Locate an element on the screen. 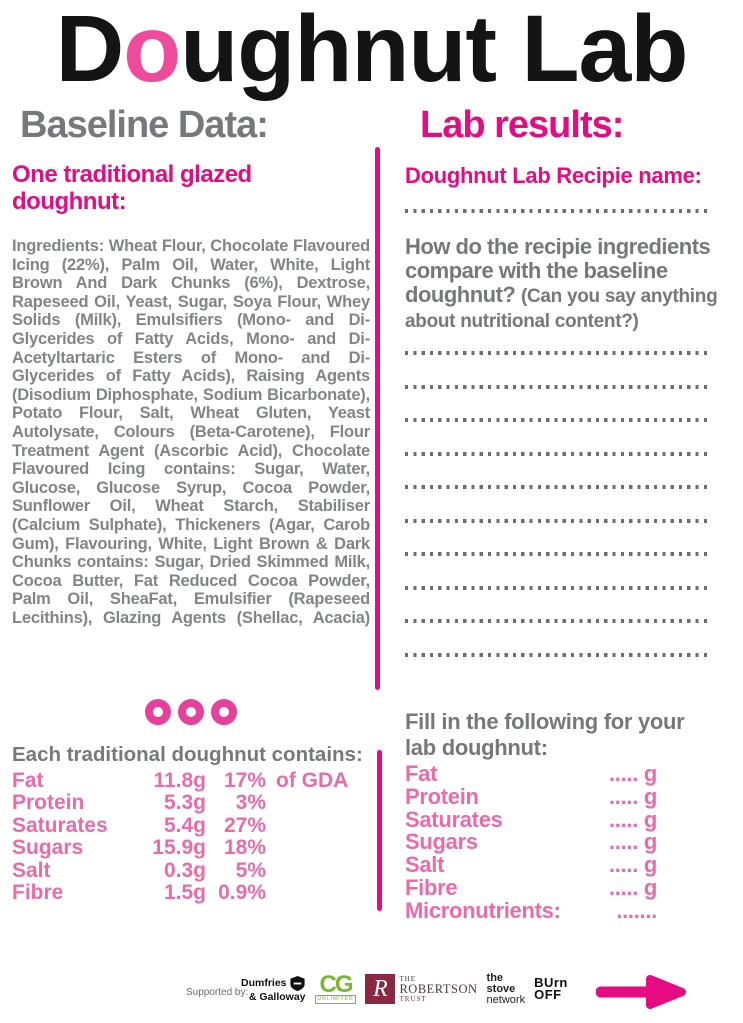 This screenshot has height=1023, width=743. burn-off-logo: BUrn OFF is located at coordinates (551, 988).